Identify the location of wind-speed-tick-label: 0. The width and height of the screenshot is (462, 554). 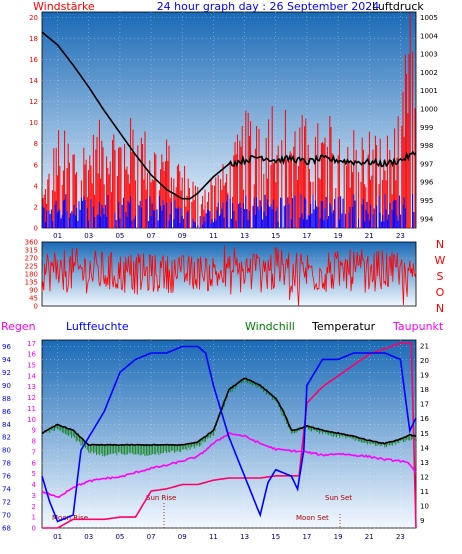
(36, 229).